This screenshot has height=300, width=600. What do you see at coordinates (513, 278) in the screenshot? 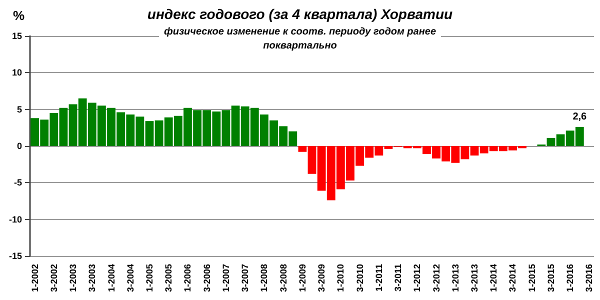
I see `x-tick-label: 3-2014` at bounding box center [513, 278].